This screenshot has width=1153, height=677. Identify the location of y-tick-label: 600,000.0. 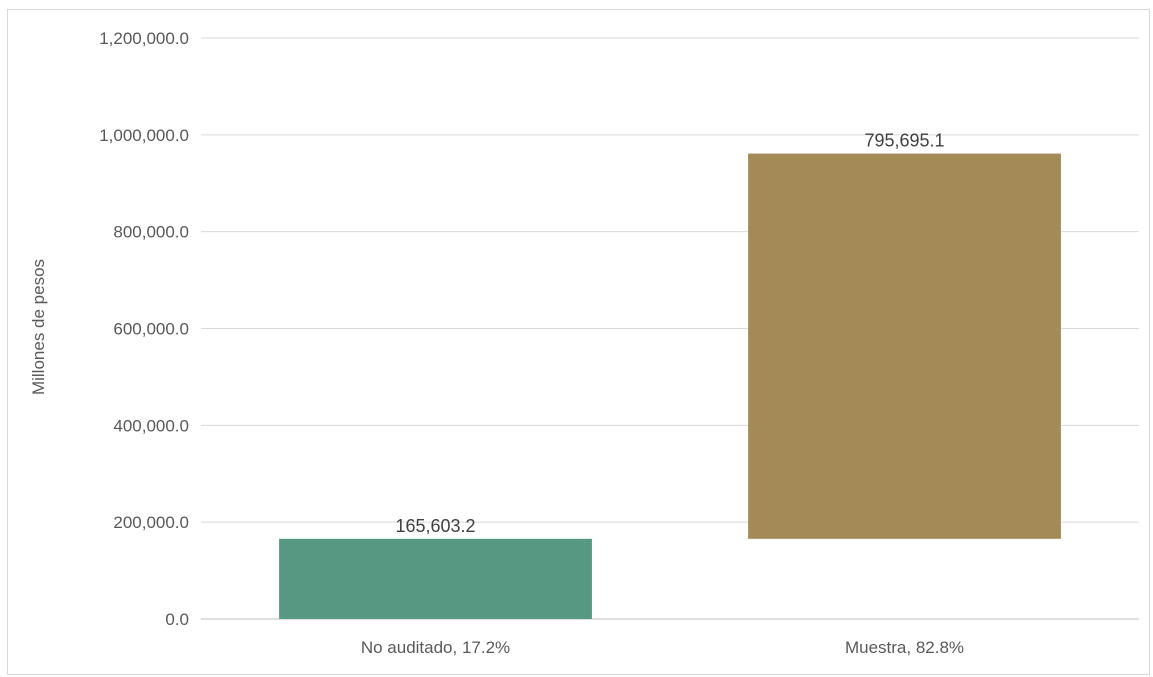
(151, 329).